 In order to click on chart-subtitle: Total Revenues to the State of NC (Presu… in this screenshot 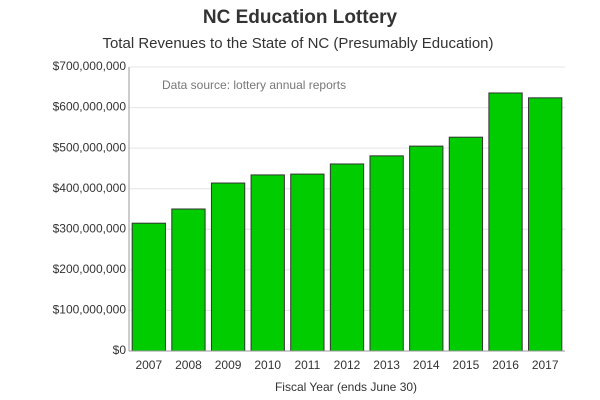, I will do `click(297, 43)`.